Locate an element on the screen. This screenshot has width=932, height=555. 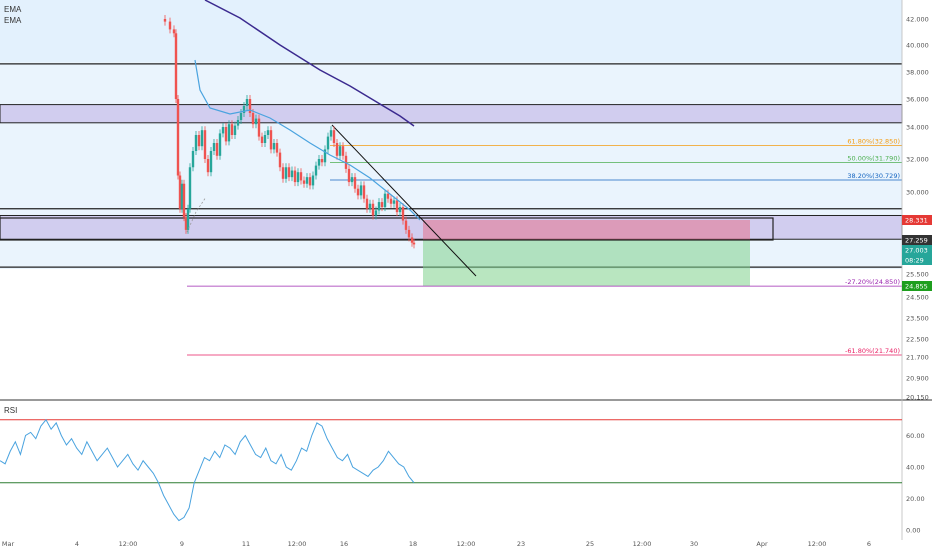
y-tick-label: 22.500 is located at coordinates (917, 340).